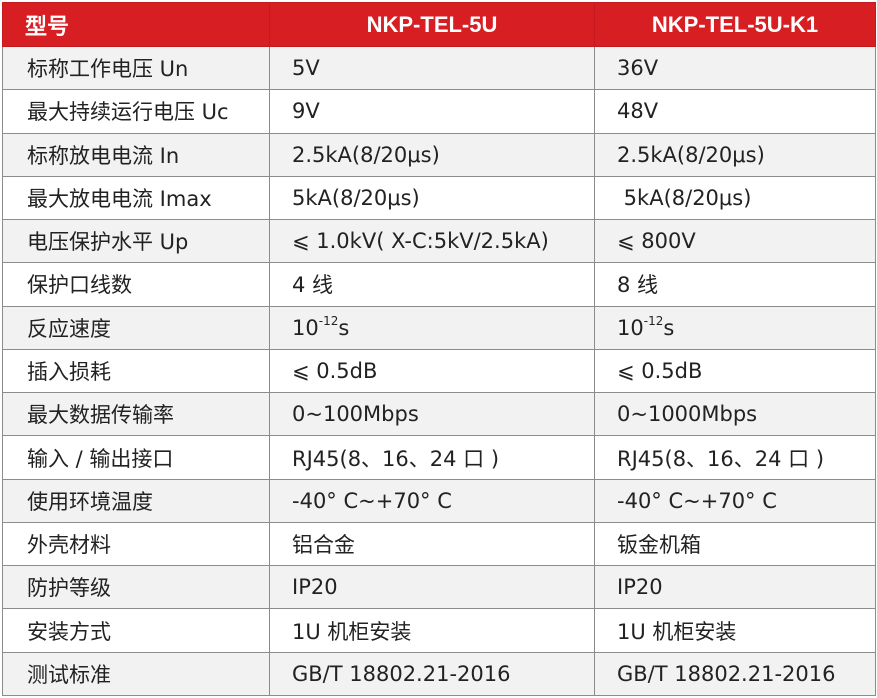 The image size is (877, 698). I want to click on row-label: 测试标准, so click(136, 674).